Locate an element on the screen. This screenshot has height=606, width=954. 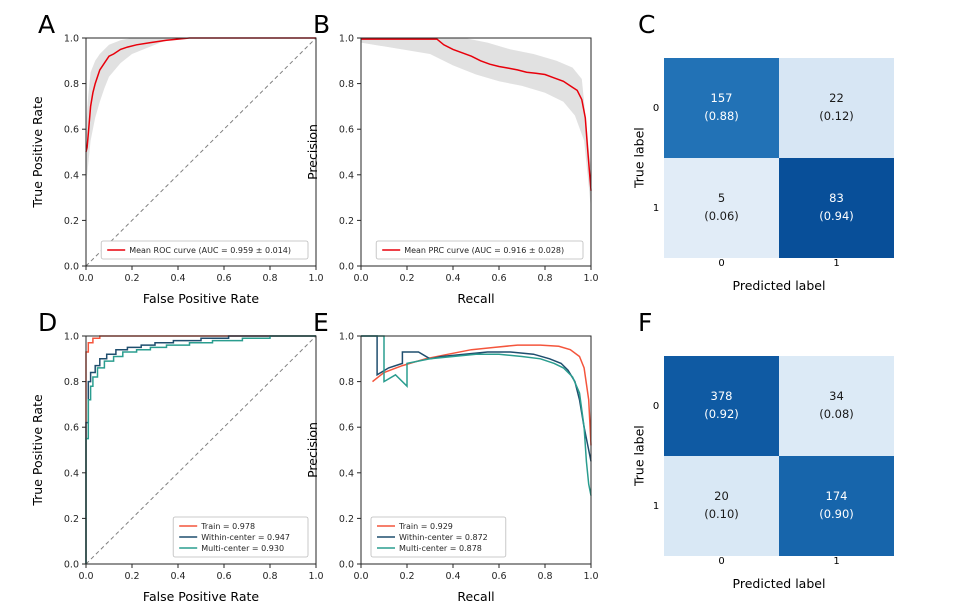
panel-label-f: F is located at coordinates (645, 322).